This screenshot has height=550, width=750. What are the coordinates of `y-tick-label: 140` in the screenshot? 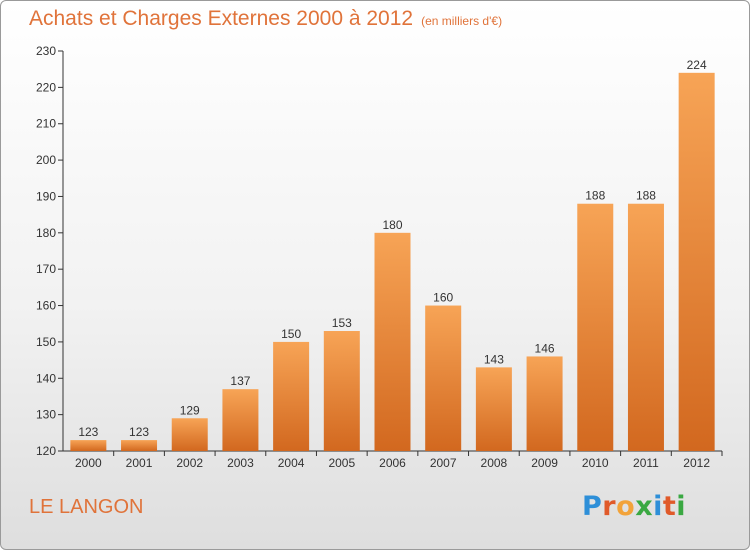 It's located at (46, 378).